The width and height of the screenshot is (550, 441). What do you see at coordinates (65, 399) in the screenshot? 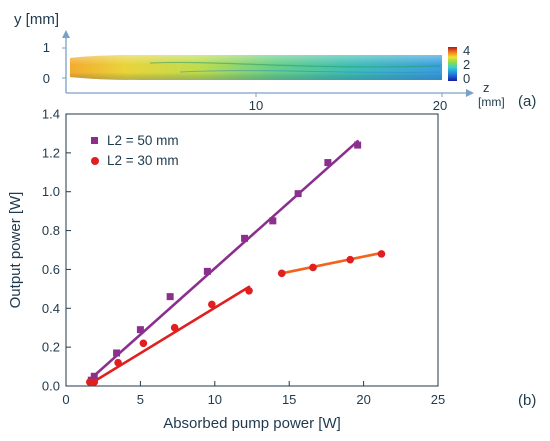
I see `xtick-label: 0` at bounding box center [65, 399].